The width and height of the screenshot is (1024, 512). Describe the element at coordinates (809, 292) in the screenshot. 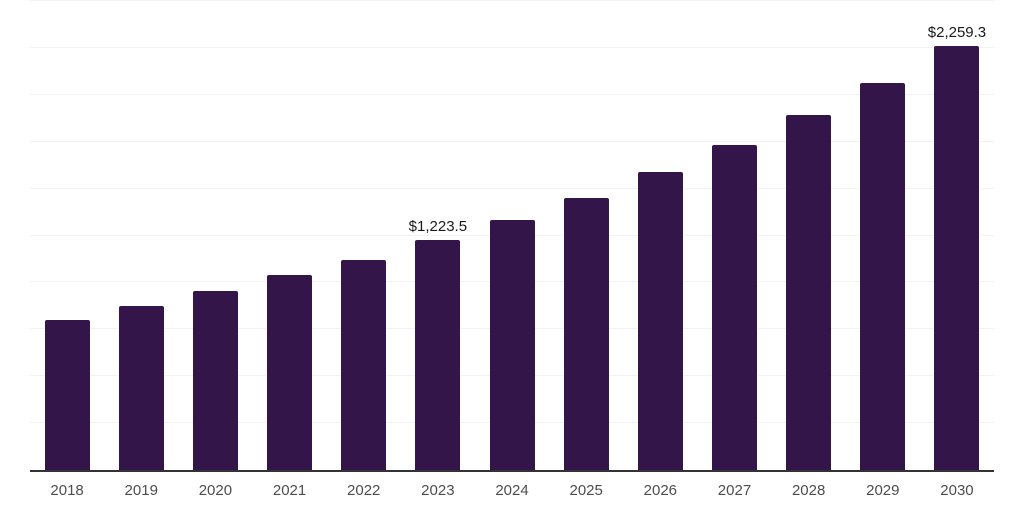

I see `bar-2028` at that location.